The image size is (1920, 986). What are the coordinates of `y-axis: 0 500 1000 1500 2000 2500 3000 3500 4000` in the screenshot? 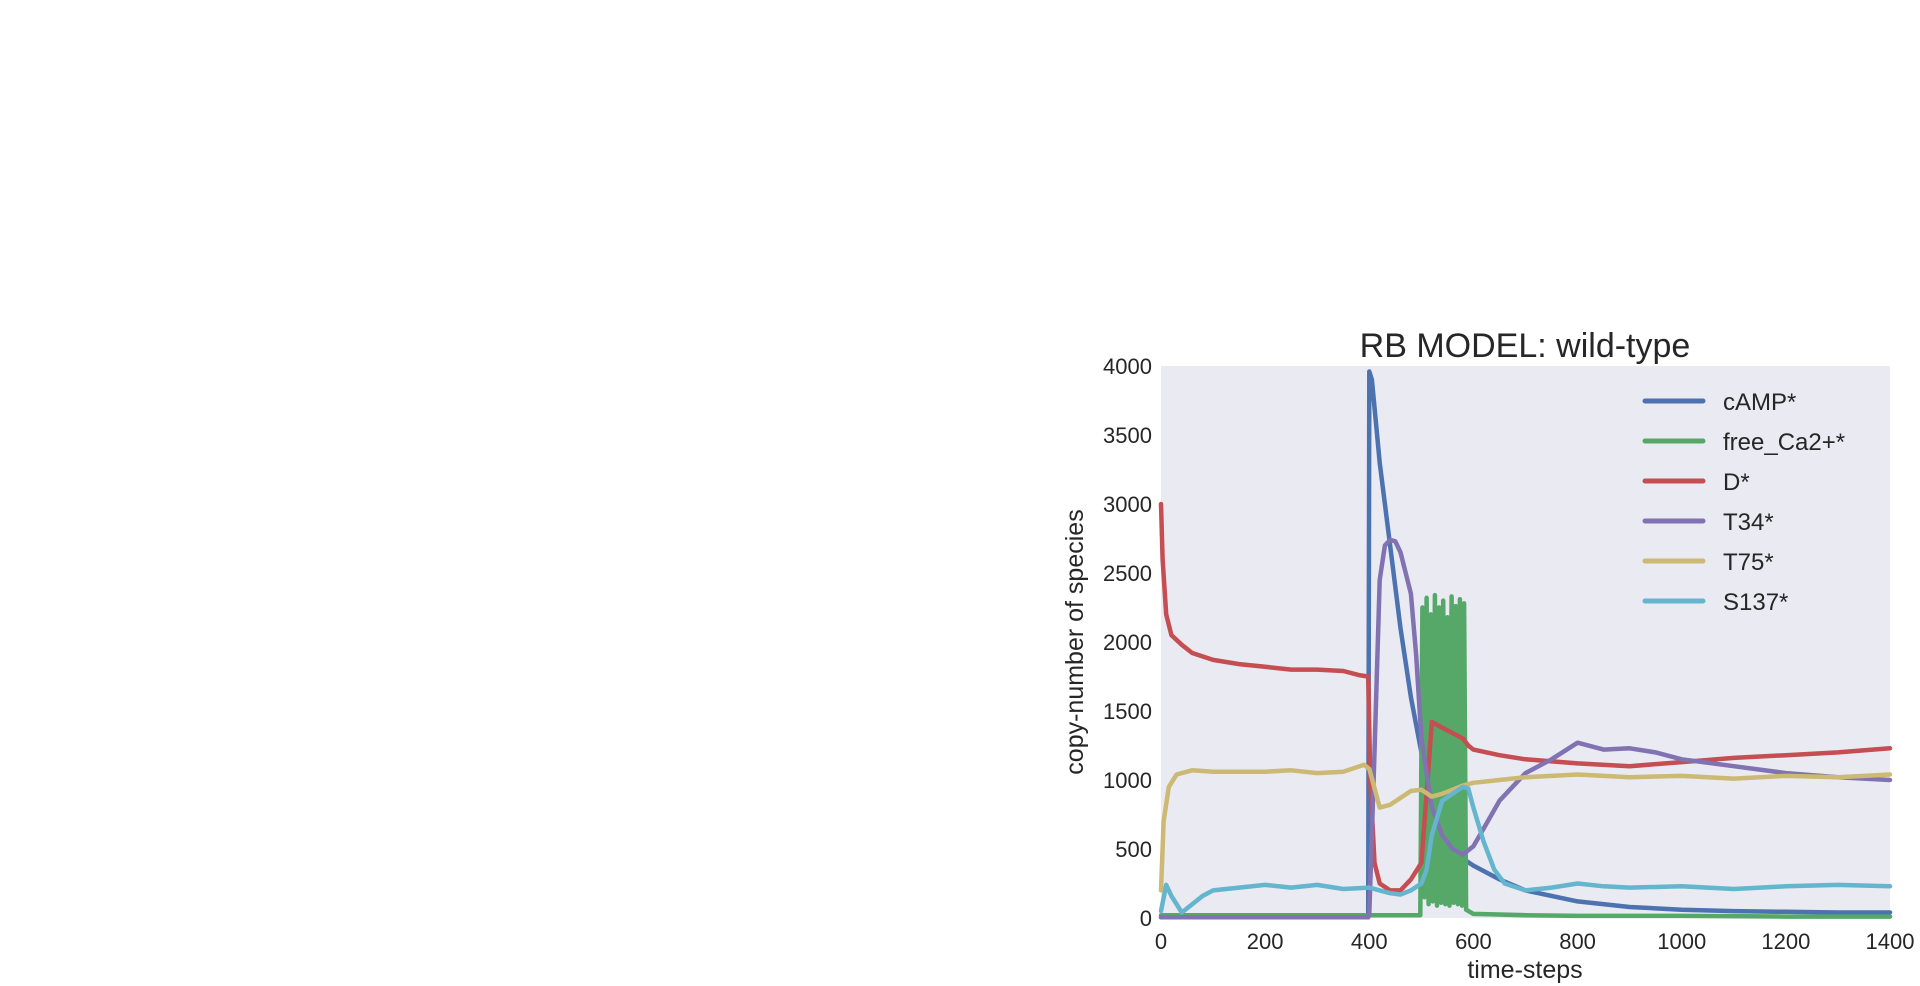 It's located at (1127, 642).